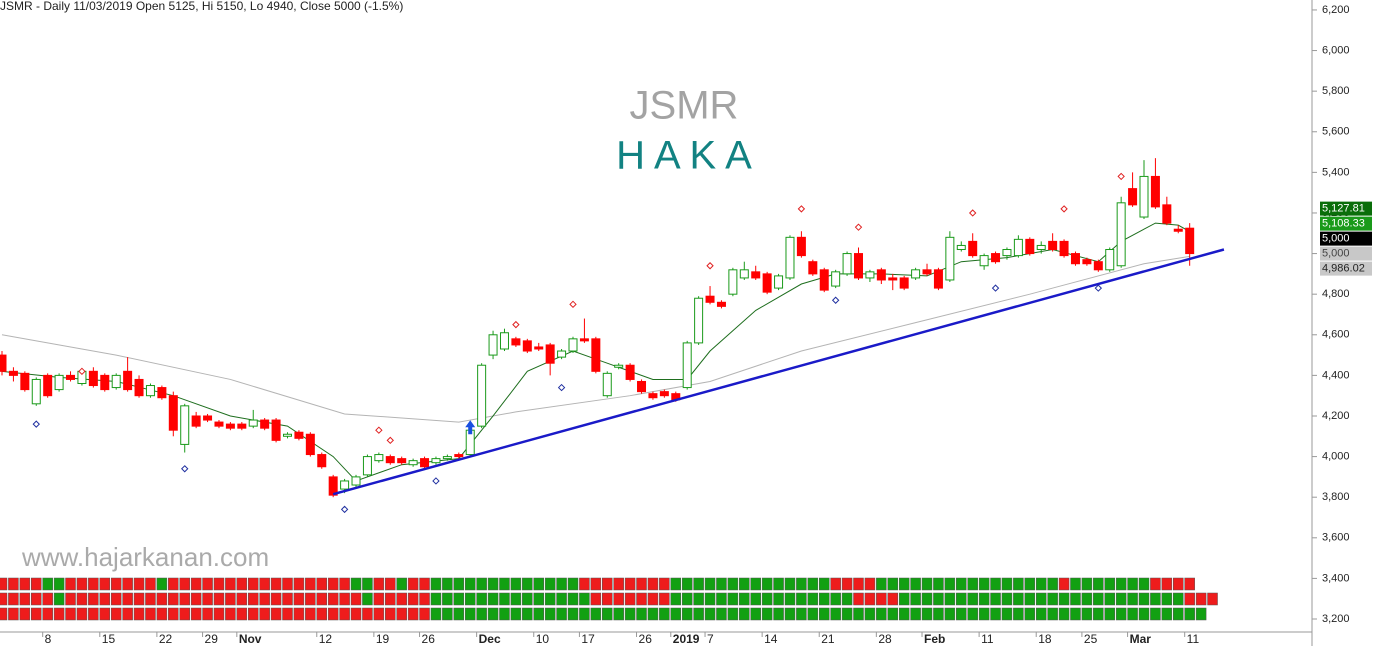 This screenshot has height=646, width=1380. What do you see at coordinates (1336, 497) in the screenshot?
I see `y-tick-label: 3,800` at bounding box center [1336, 497].